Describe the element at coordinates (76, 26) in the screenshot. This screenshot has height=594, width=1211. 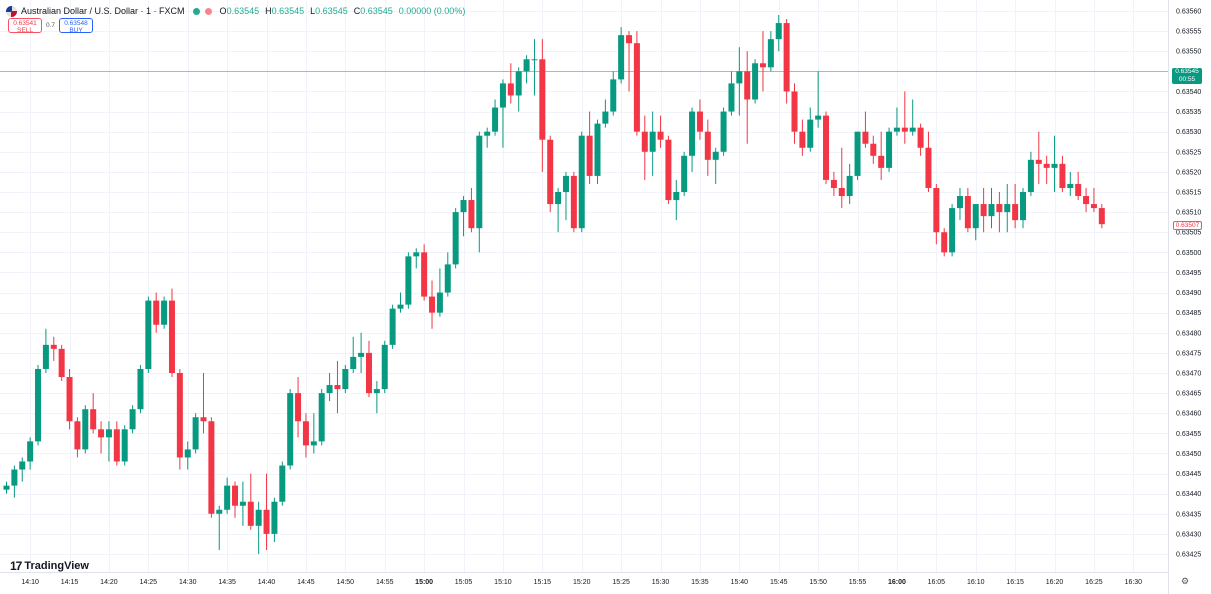
I see `buy-button: 0.63548 BUY` at that location.